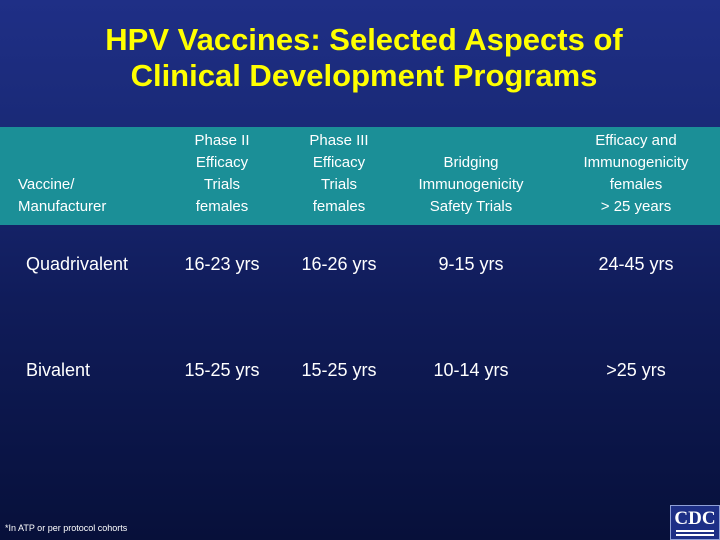 The height and width of the screenshot is (540, 720). I want to click on header-bridging: Bridging Immunogenicity Safety Trials, so click(471, 185).